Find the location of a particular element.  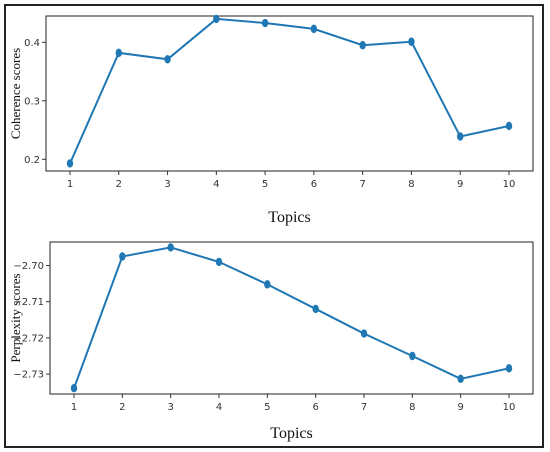

chart-1-x-tick-label: 2 is located at coordinates (119, 184).